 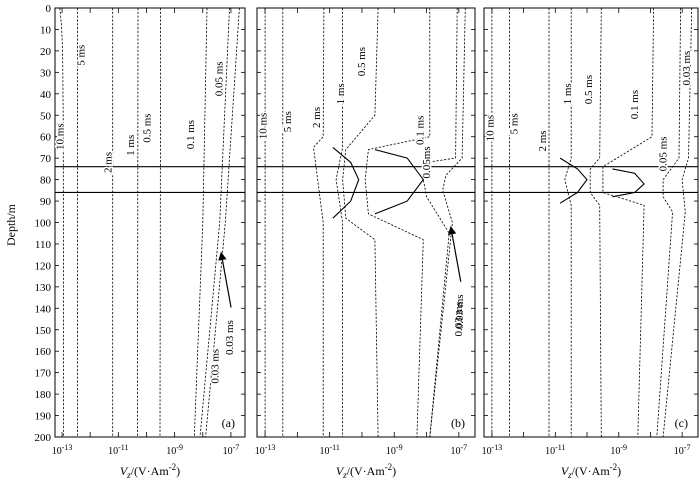 What do you see at coordinates (43, 352) in the screenshot?
I see `y-tick-label: 160` at bounding box center [43, 352].